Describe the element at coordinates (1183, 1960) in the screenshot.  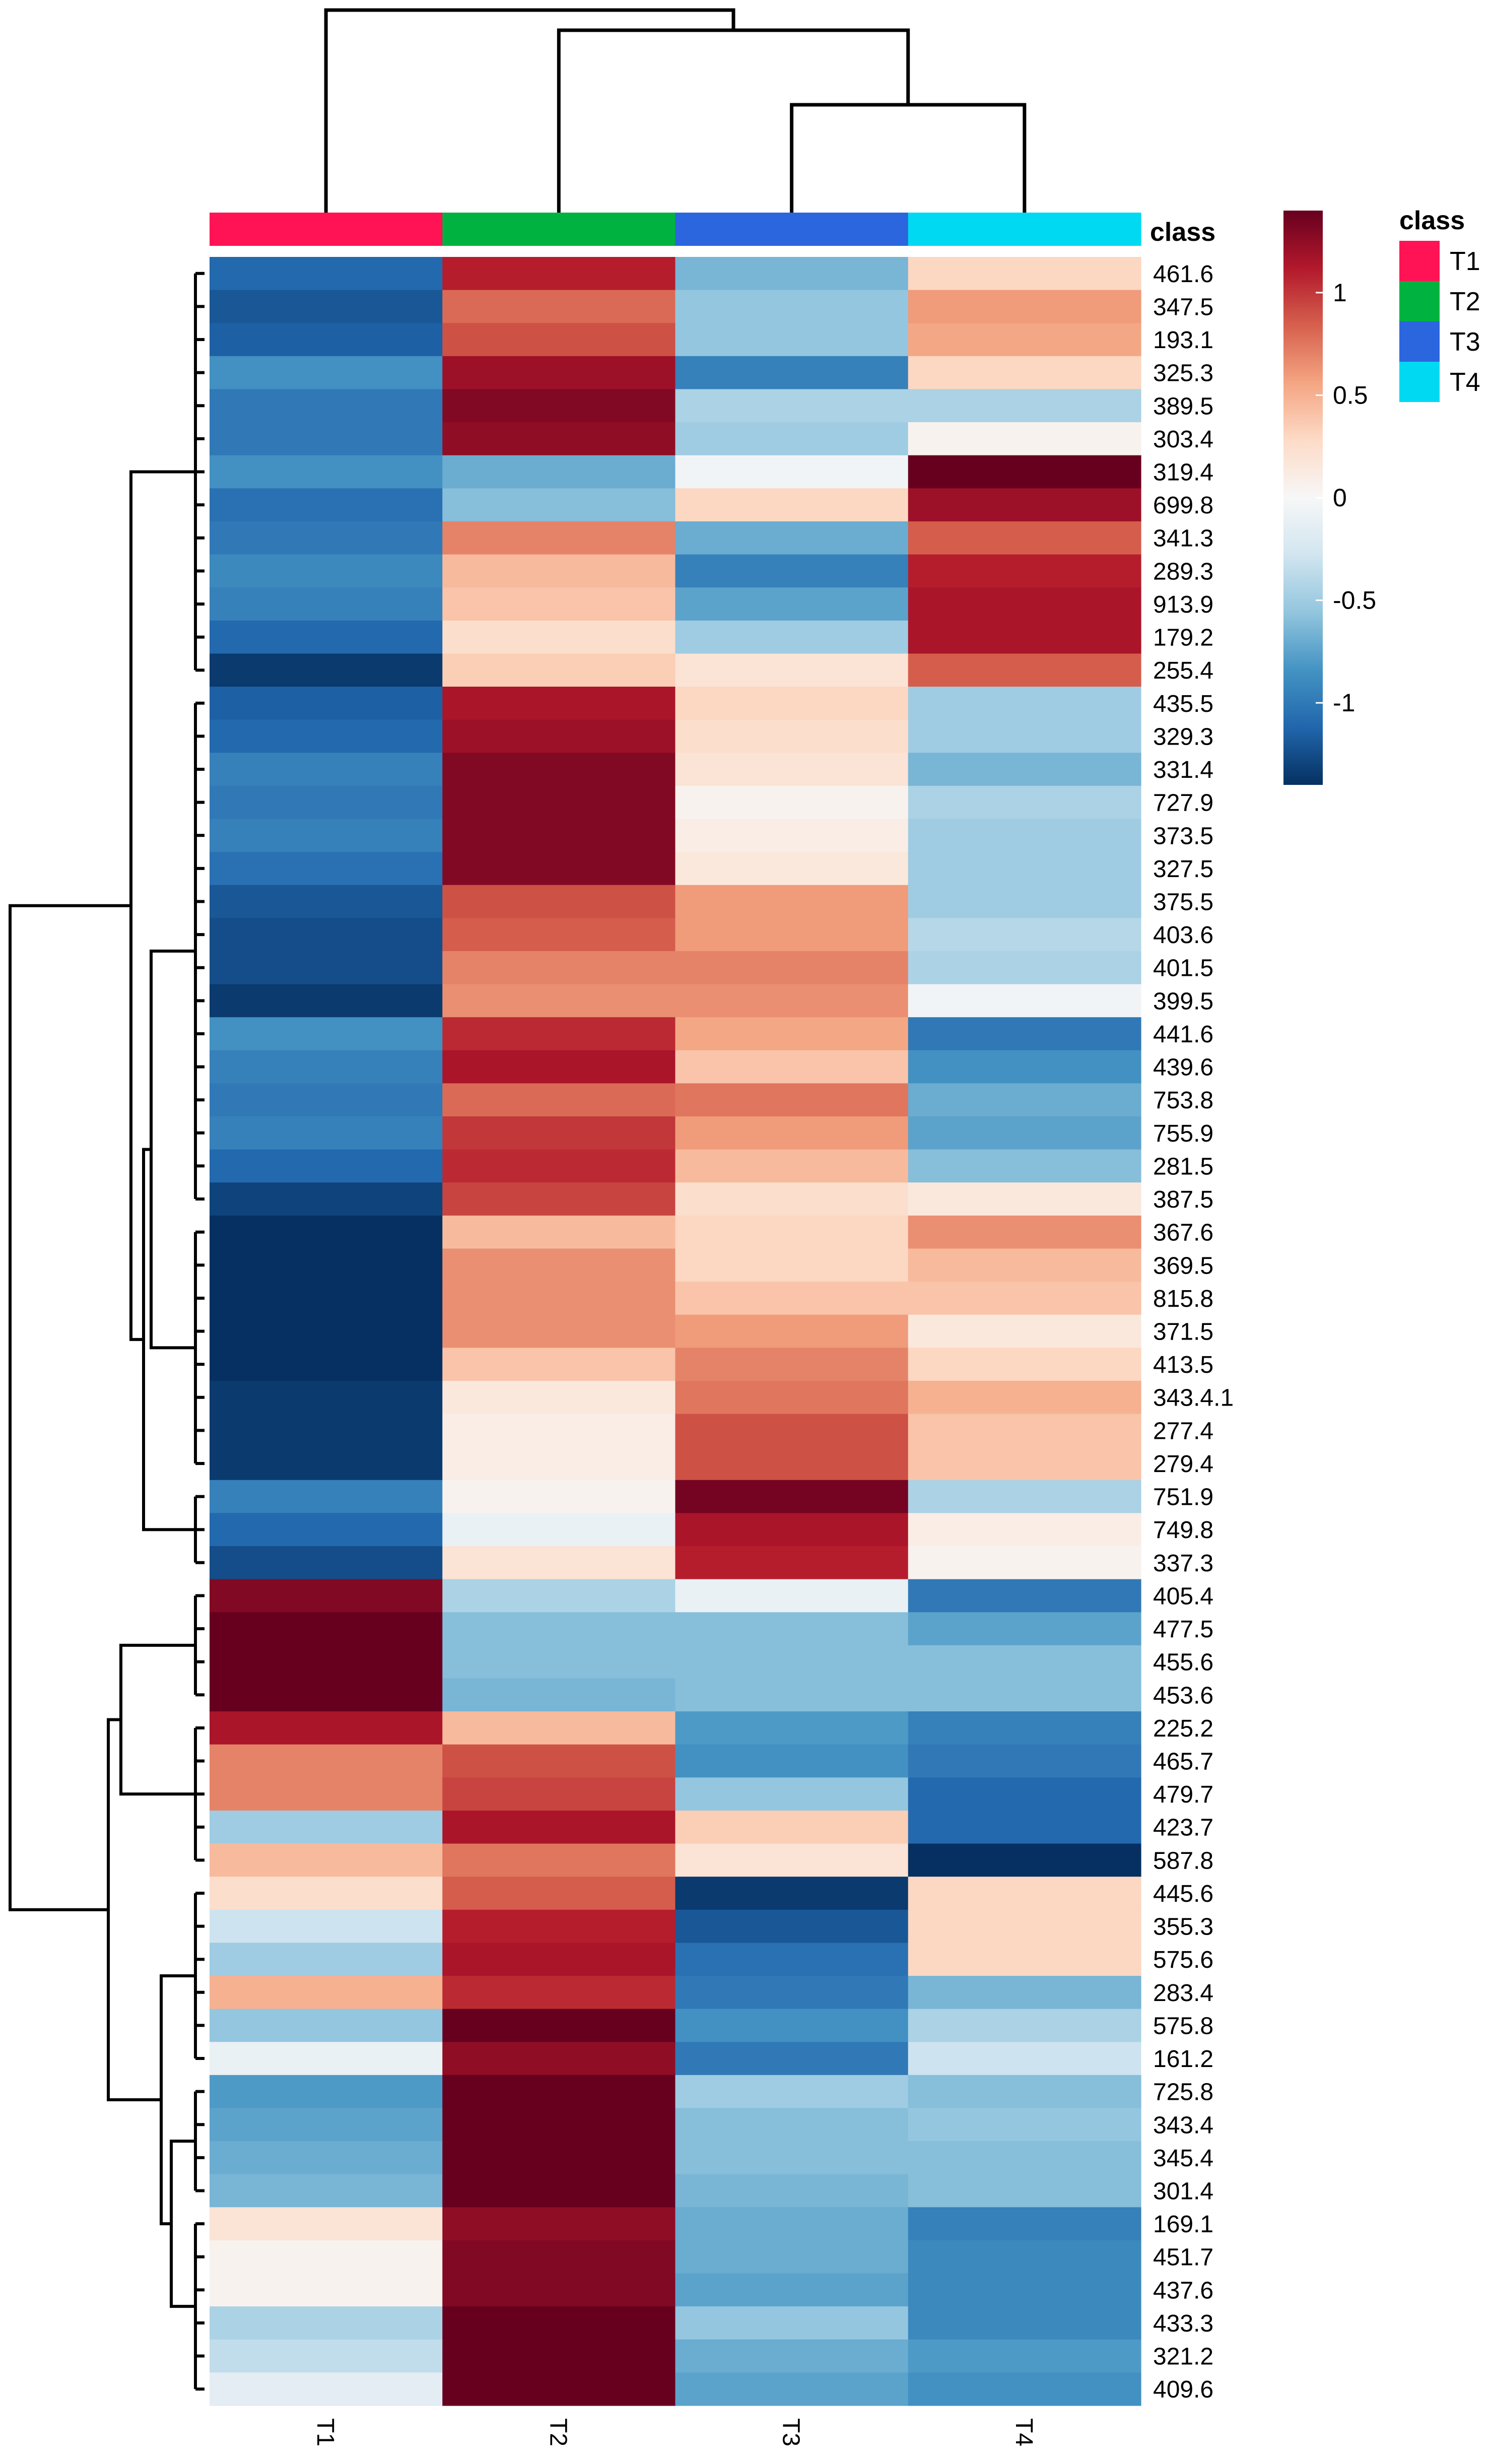
I see `row-label: 575.6` at that location.